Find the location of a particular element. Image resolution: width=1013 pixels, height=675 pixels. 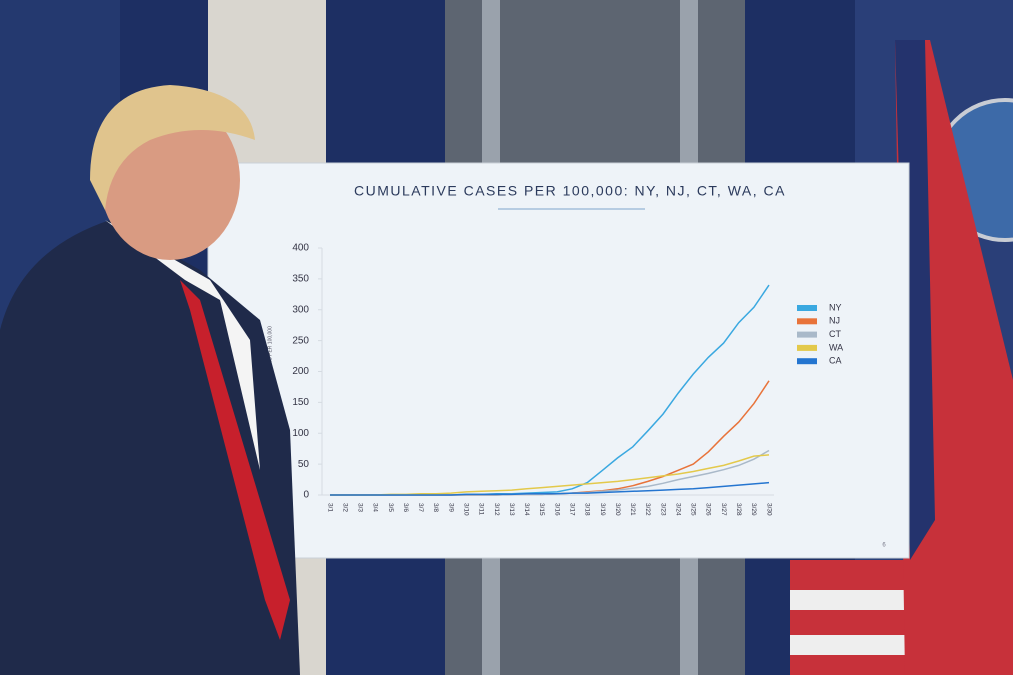

y-tick-label: 400 is located at coordinates (300, 248).